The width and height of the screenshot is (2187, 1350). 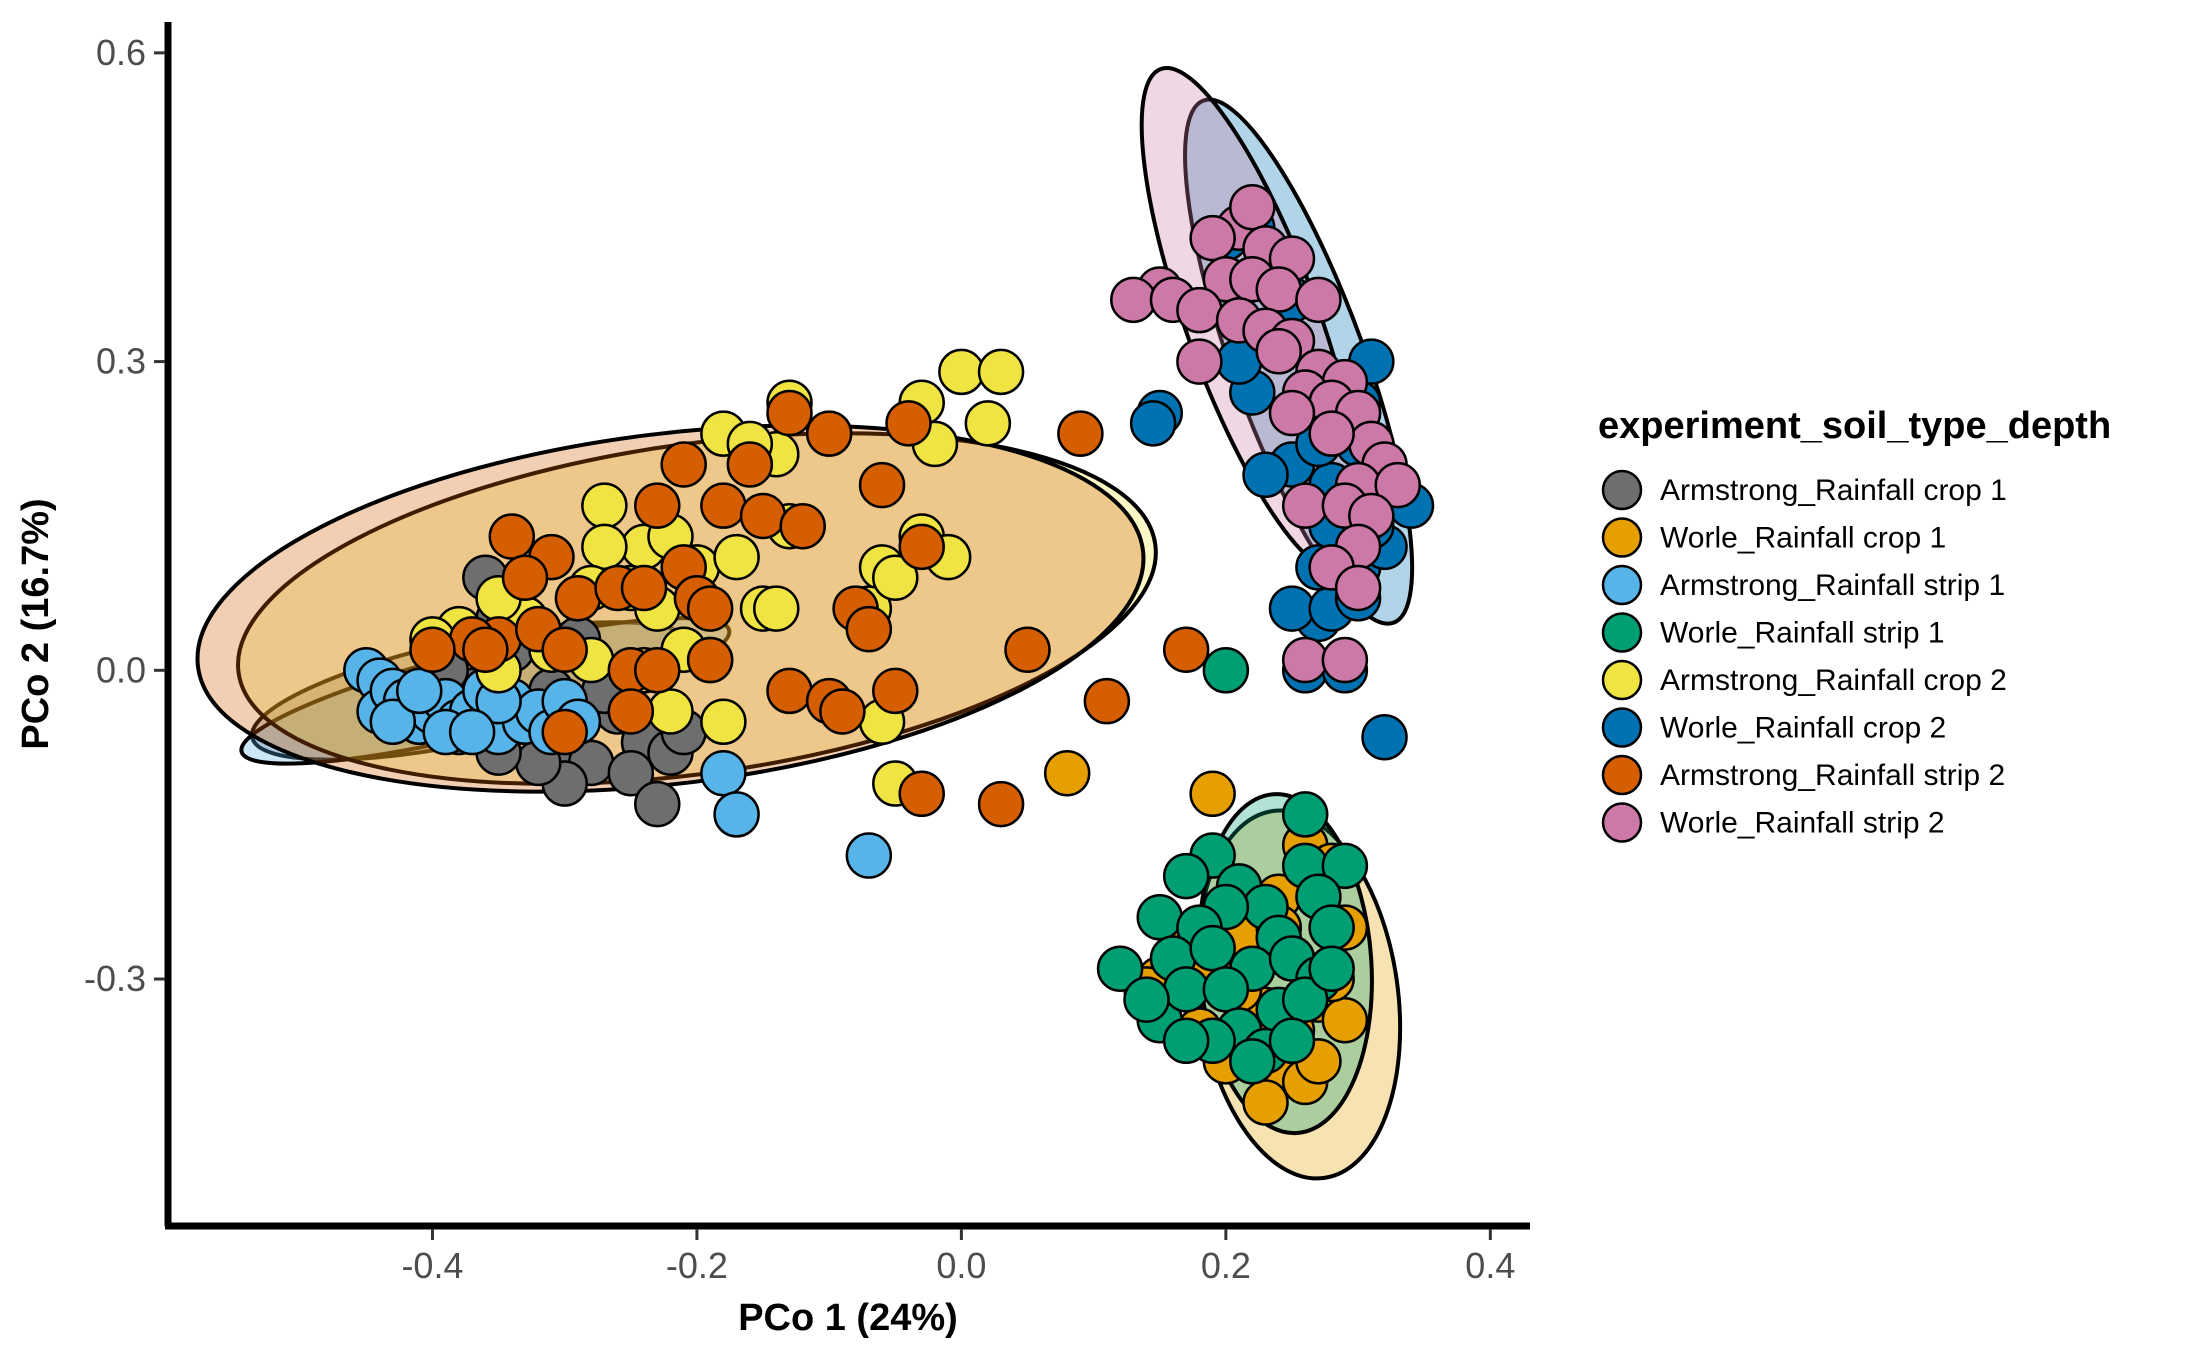 I want to click on x-axis-title: PCo 1 (24%), so click(x=848, y=1318).